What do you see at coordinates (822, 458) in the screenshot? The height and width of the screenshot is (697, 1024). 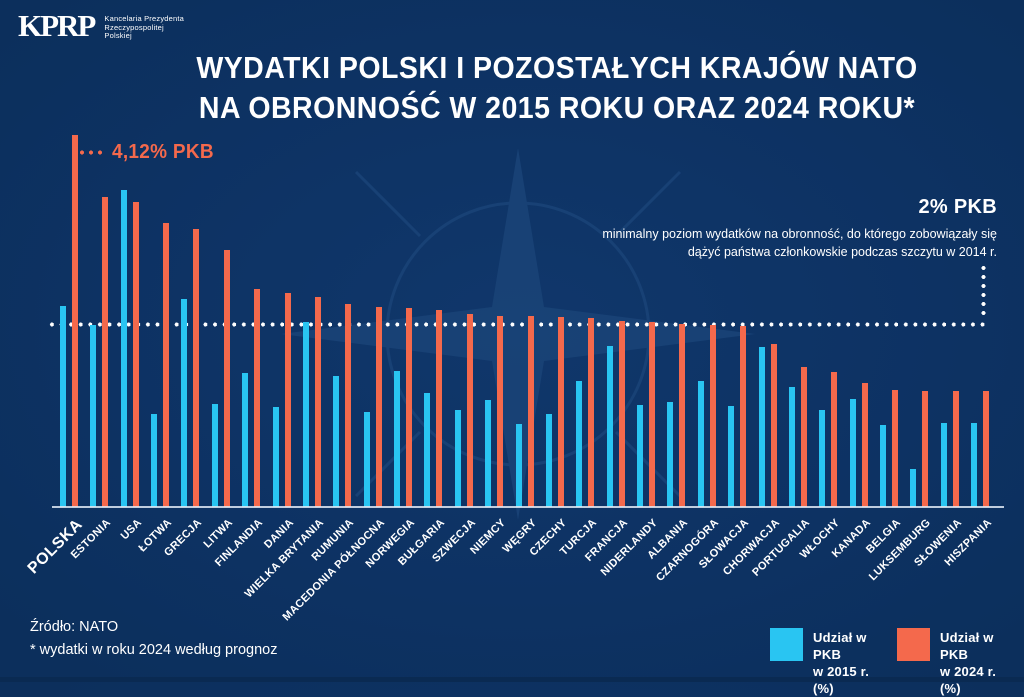 I see `bar-2015-włochy` at bounding box center [822, 458].